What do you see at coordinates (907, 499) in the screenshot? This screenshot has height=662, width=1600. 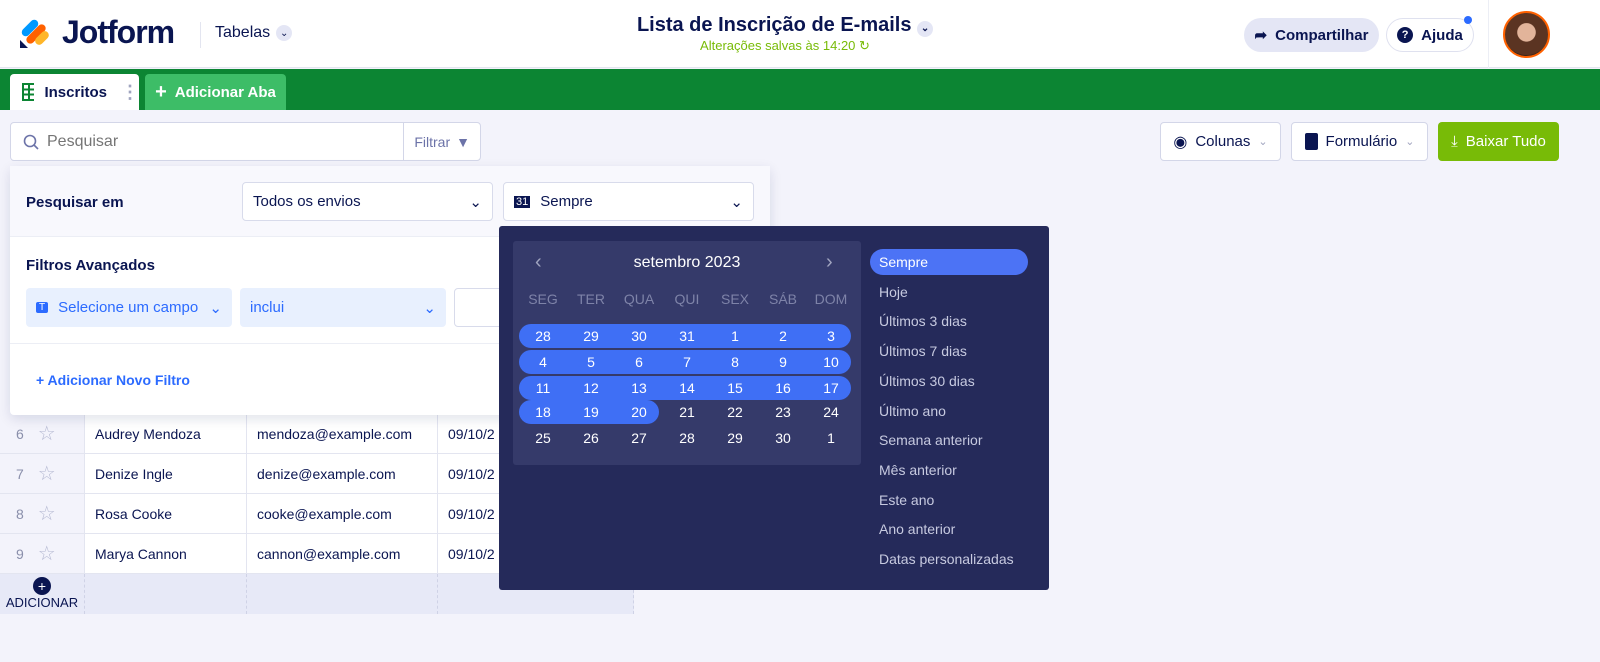 I see `date-preset-option: Este ano` at bounding box center [907, 499].